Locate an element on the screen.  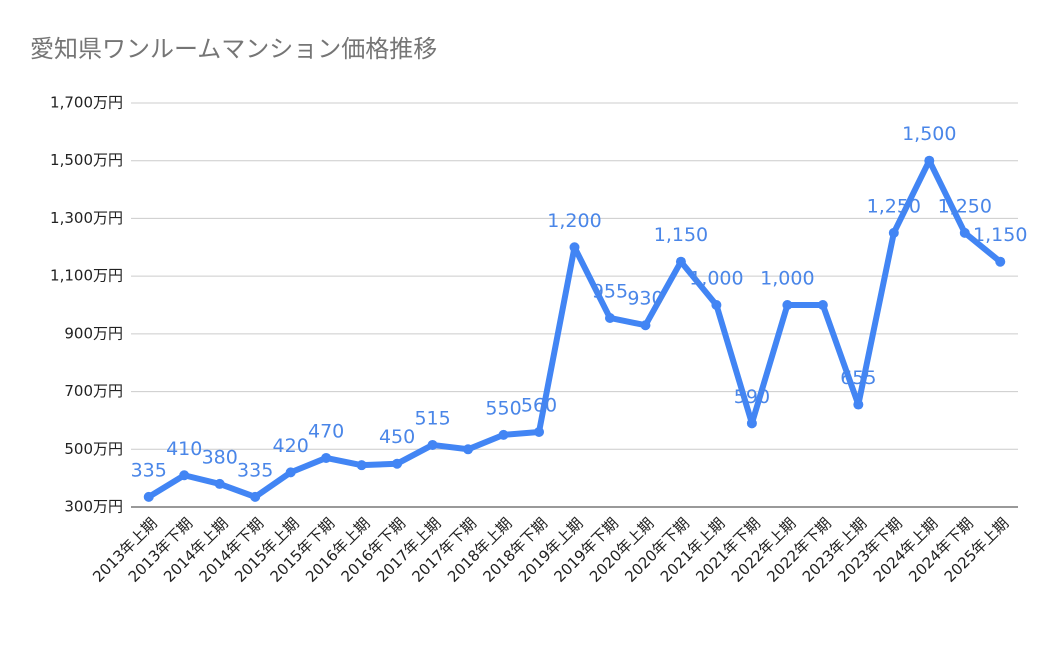
data-label: 515 is located at coordinates (432, 418).